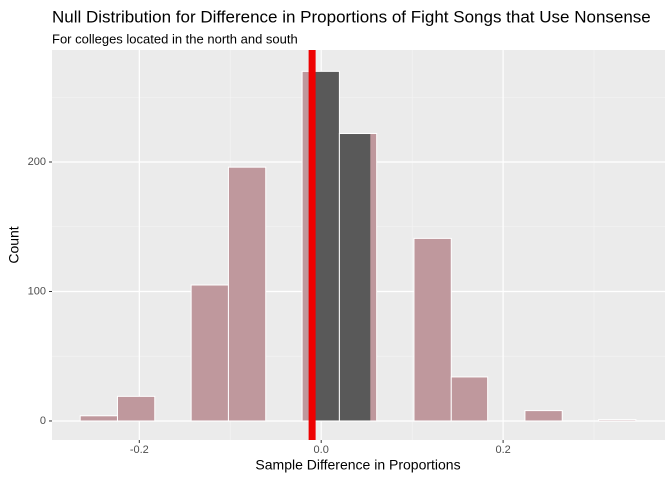 The width and height of the screenshot is (672, 480). I want to click on x-axis-label: Sample Difference in Proportions, so click(357, 465).